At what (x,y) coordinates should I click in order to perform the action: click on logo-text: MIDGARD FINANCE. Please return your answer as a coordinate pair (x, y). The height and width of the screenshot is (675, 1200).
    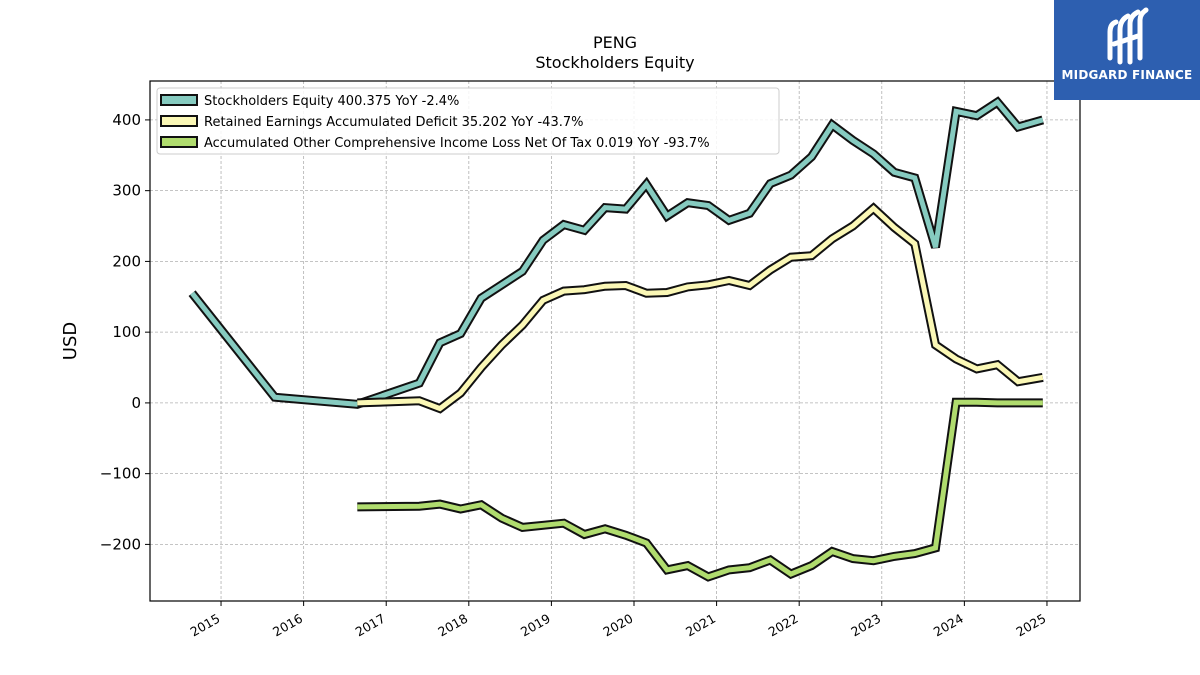
    Looking at the image, I should click on (1127, 75).